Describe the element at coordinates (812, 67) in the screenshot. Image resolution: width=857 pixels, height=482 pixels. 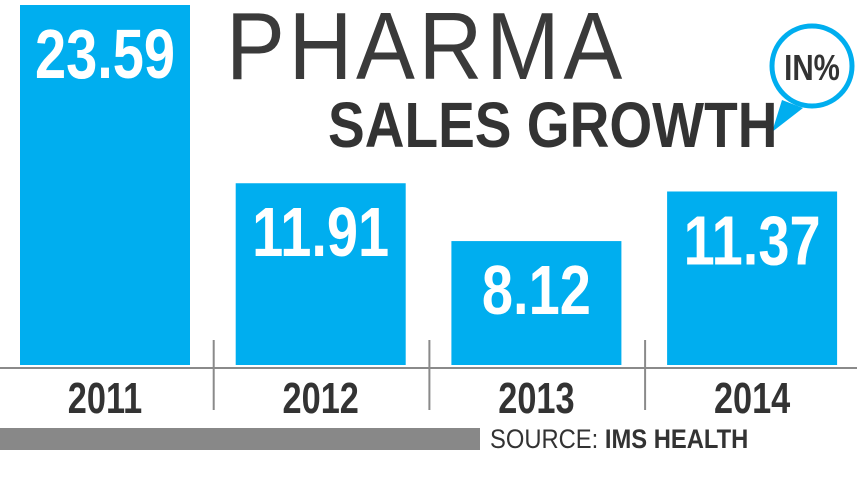
I see `unit-badge-text: IN%` at that location.